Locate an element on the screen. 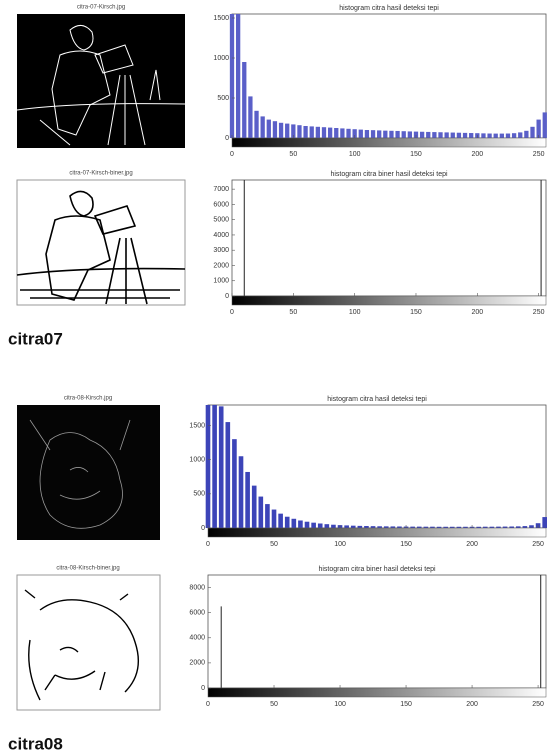 Image resolution: width=549 pixels, height=755 pixels. image-title: citra-08-Kirsch-biner.jpg is located at coordinates (87, 569).